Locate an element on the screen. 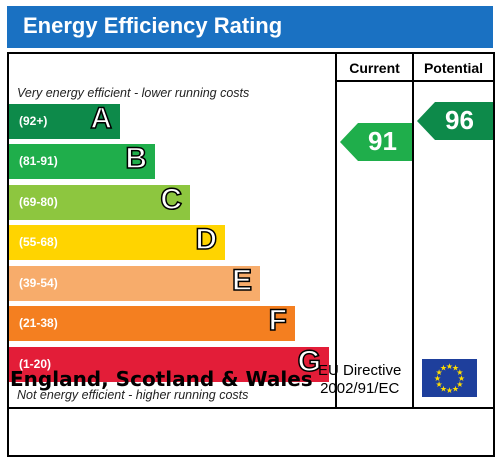 Image resolution: width=500 pixels, height=459 pixels. band-range-label: (81-91) is located at coordinates (38, 161).